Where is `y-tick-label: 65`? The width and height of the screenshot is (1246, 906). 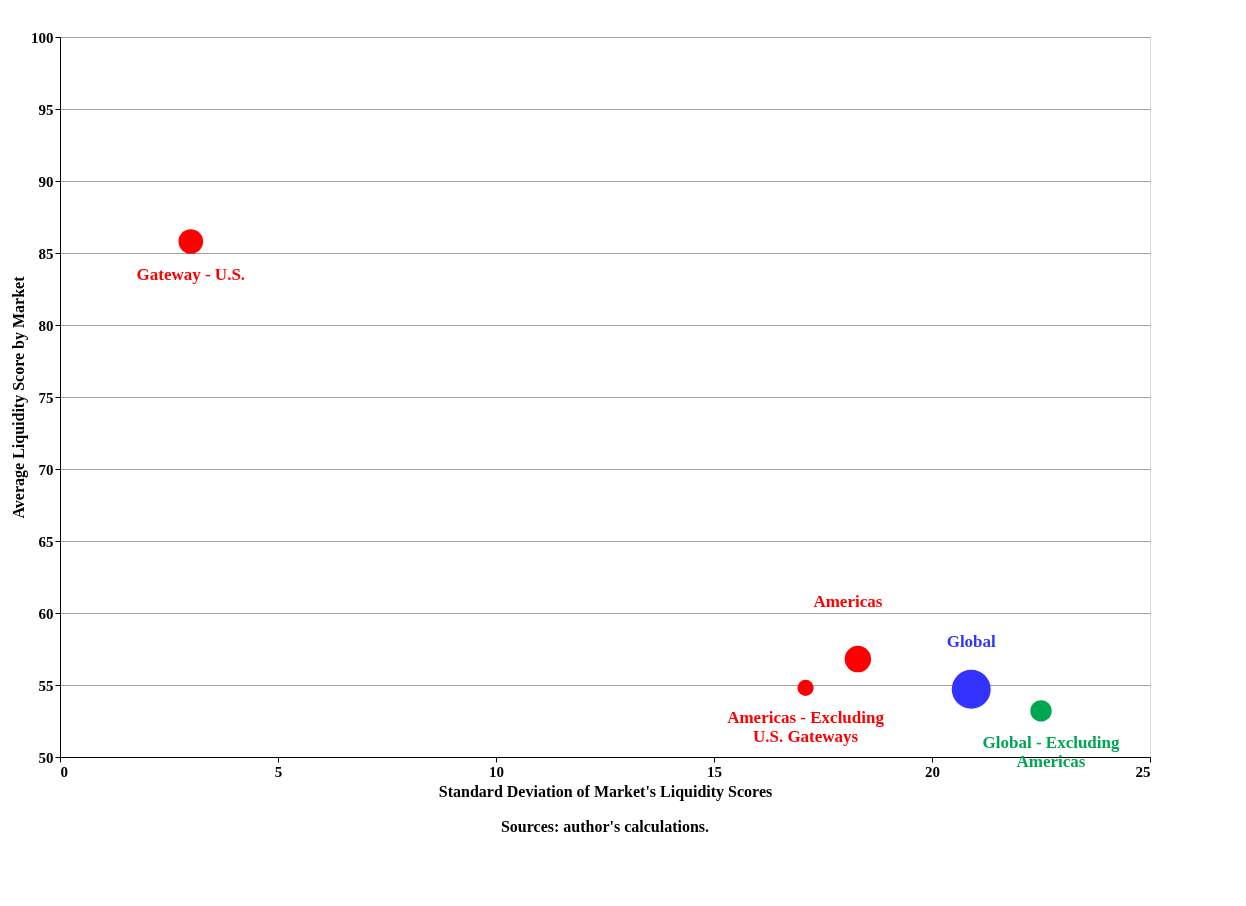 y-tick-label: 65 is located at coordinates (46, 541).